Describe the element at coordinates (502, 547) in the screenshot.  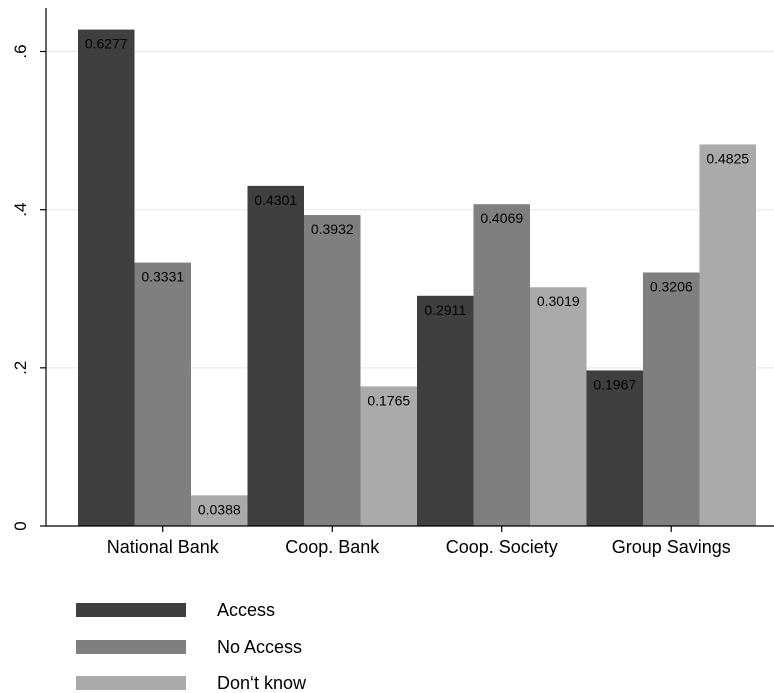
I see `x-tick-label: Coop. Society` at that location.